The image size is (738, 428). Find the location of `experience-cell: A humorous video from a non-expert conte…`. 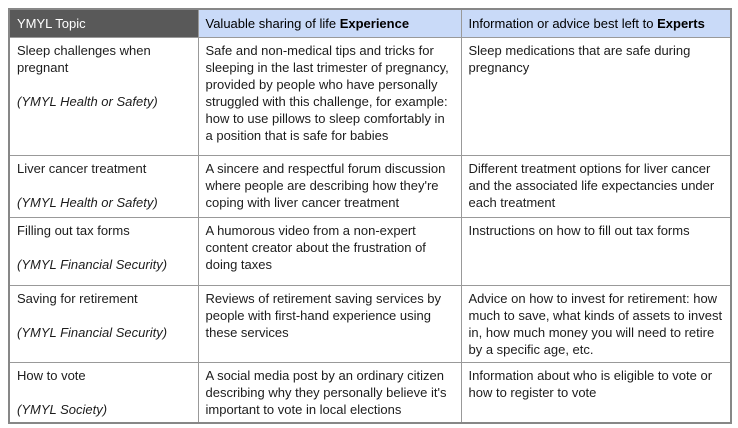

experience-cell: A humorous video from a non-expert conte… is located at coordinates (329, 251).